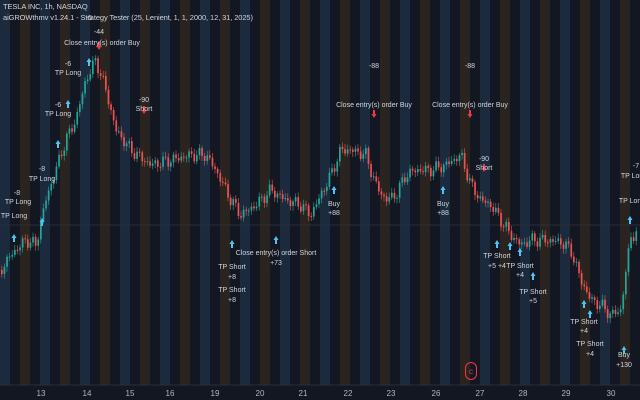 This screenshot has width=640, height=400. I want to click on time-axis-label: 14, so click(87, 393).